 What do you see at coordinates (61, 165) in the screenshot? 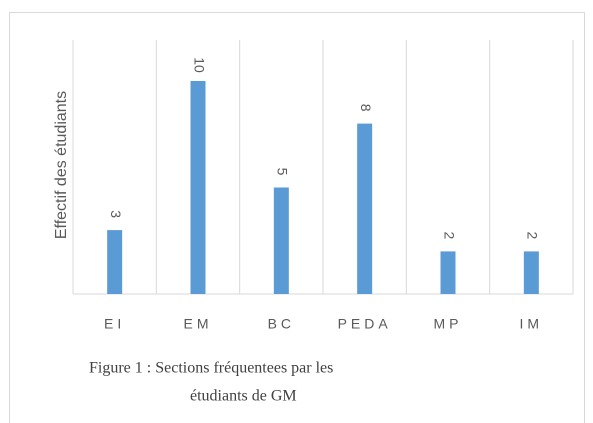
I see `y-axis-label: Effectif des étudiants` at bounding box center [61, 165].